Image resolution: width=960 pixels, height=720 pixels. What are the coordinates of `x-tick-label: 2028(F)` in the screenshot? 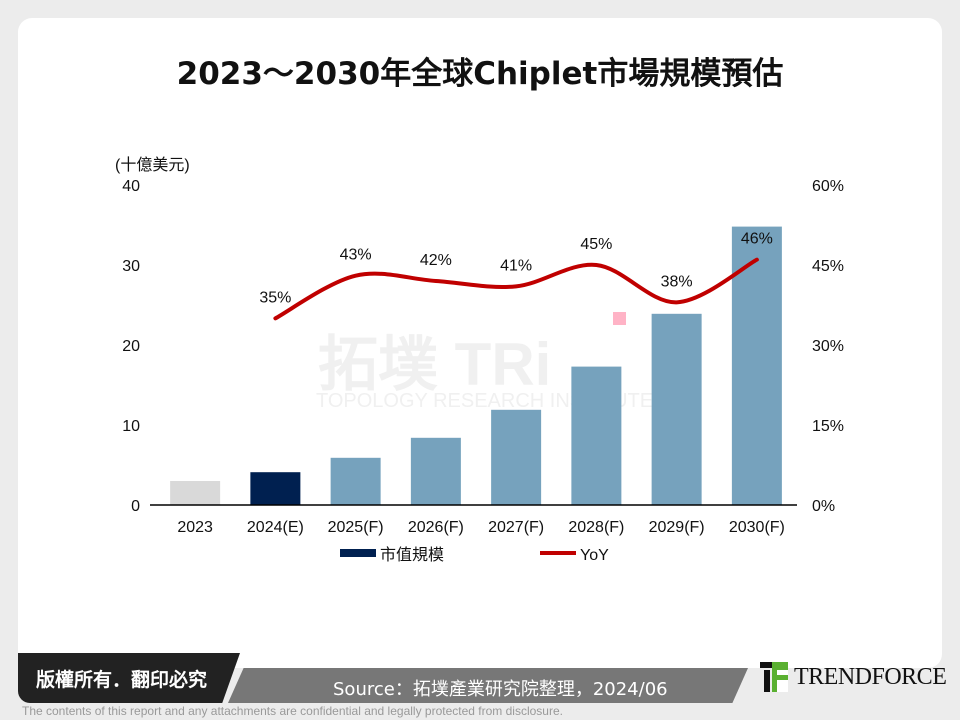 It's located at (596, 527).